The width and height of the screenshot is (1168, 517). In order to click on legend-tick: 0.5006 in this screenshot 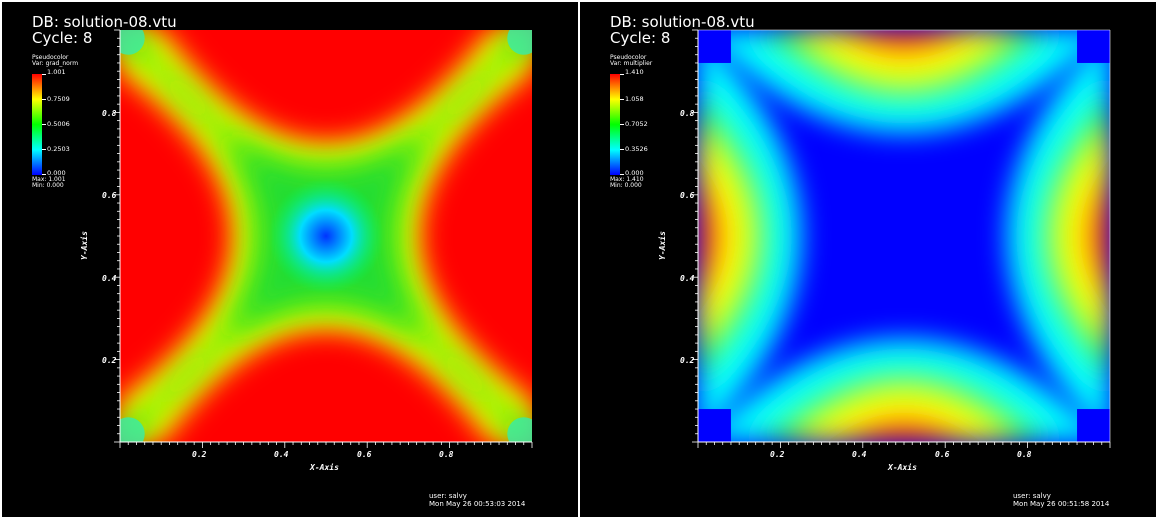, I will do `click(58, 124)`.